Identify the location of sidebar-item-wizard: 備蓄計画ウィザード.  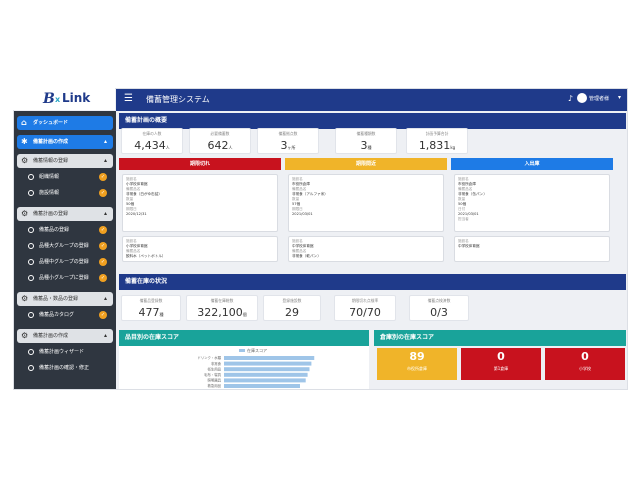
(65, 352).